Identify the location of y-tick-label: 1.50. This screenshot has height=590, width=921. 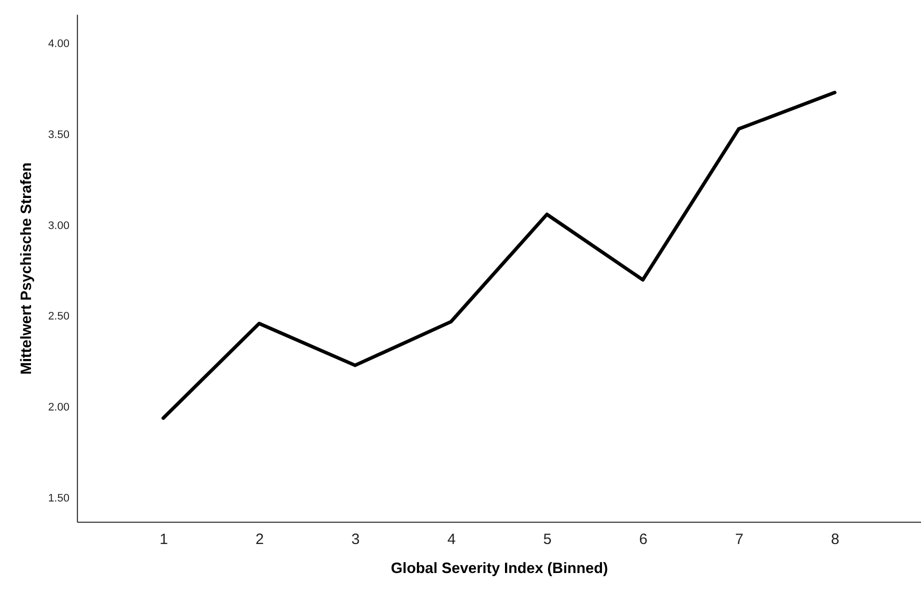
(59, 498).